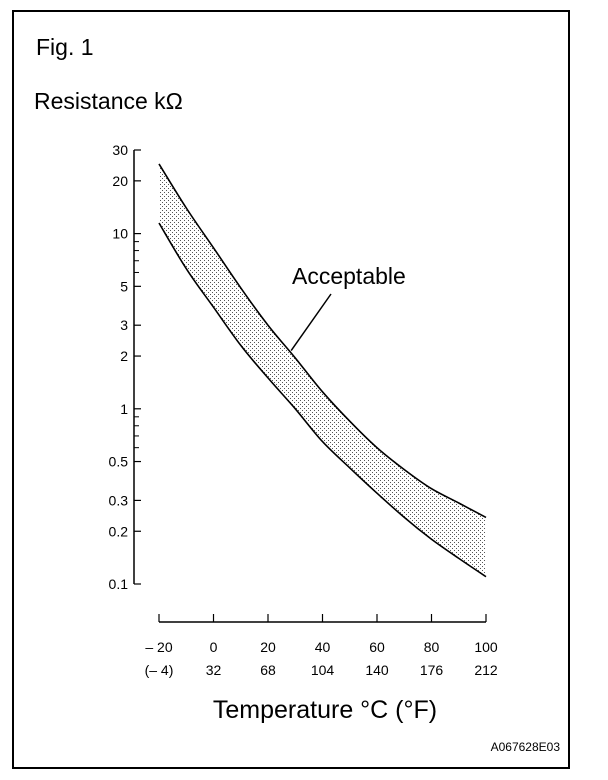  Describe the element at coordinates (323, 670) in the screenshot. I see `x-tick-label-fahrenheit: 104` at that location.